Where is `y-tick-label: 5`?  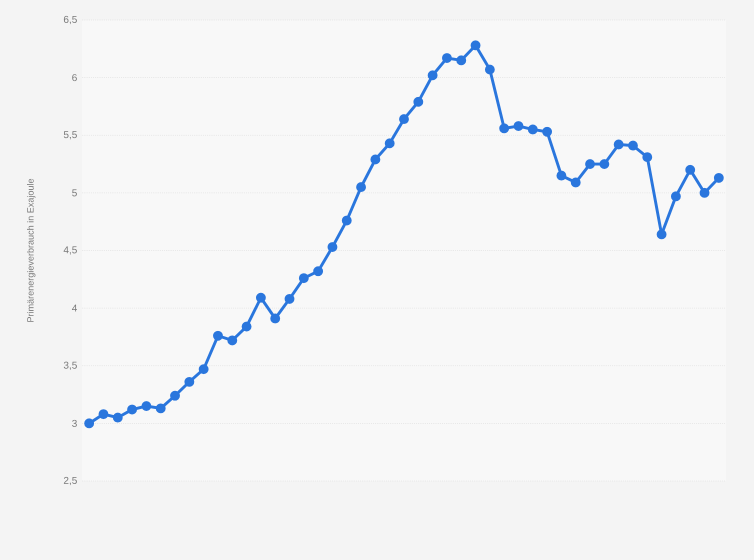 y-tick-label: 5 is located at coordinates (74, 192).